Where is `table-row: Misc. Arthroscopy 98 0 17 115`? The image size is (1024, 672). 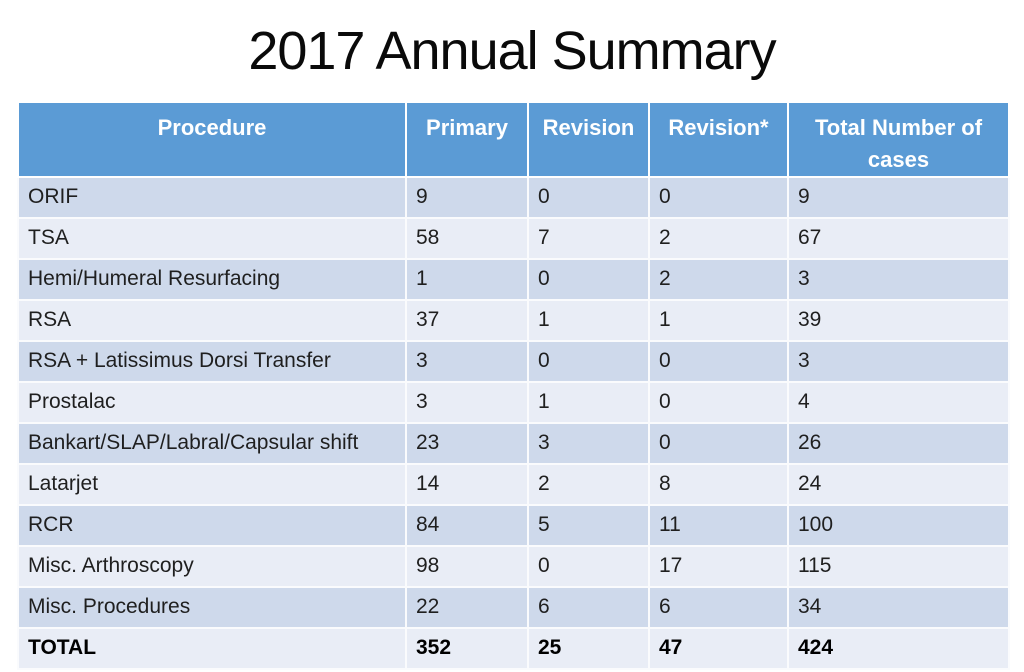
table-row: Misc. Arthroscopy 98 0 17 115 is located at coordinates (513, 566).